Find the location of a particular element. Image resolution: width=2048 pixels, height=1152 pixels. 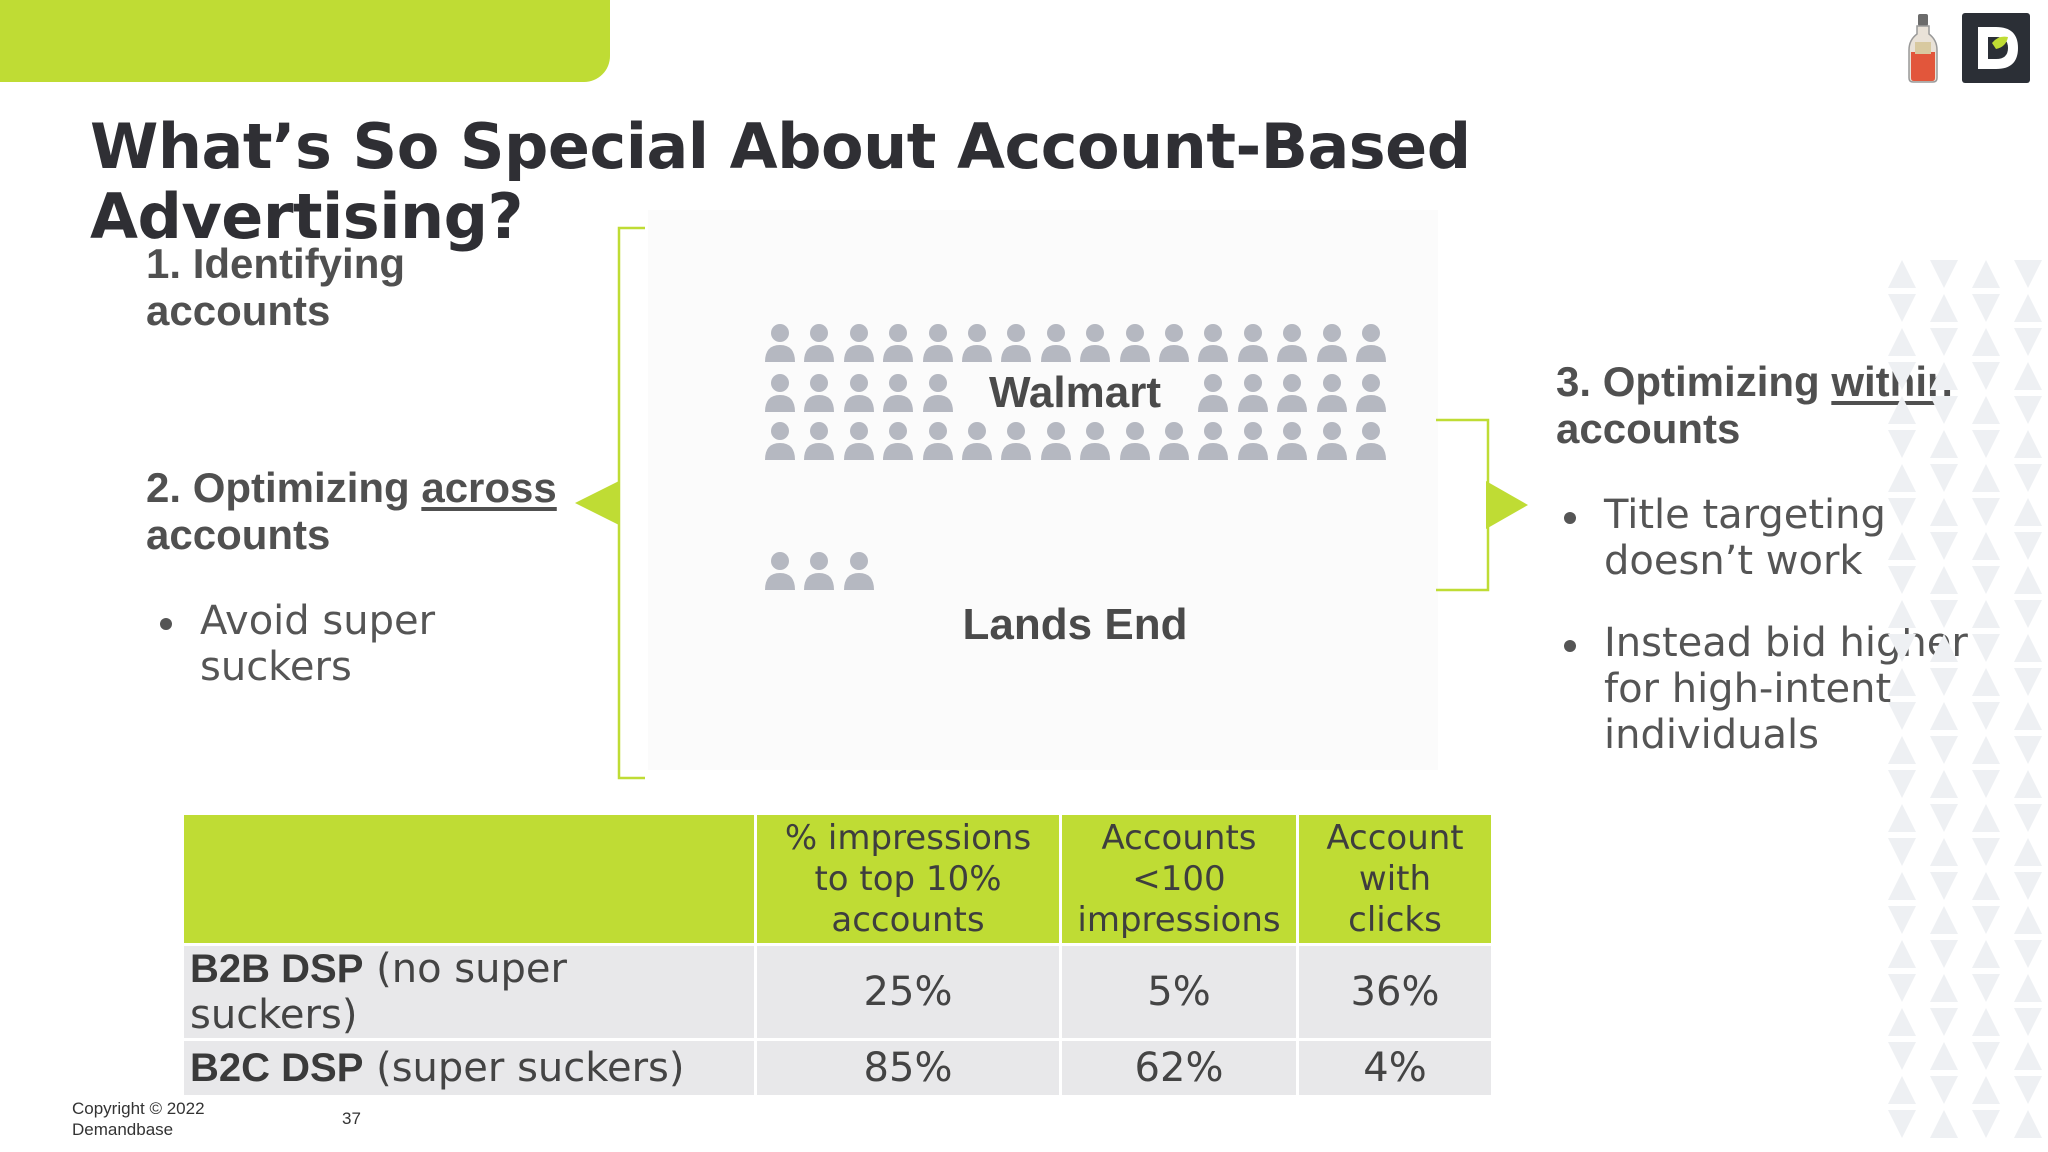

step3-prefix: 3. Optimizing is located at coordinates (1694, 381).